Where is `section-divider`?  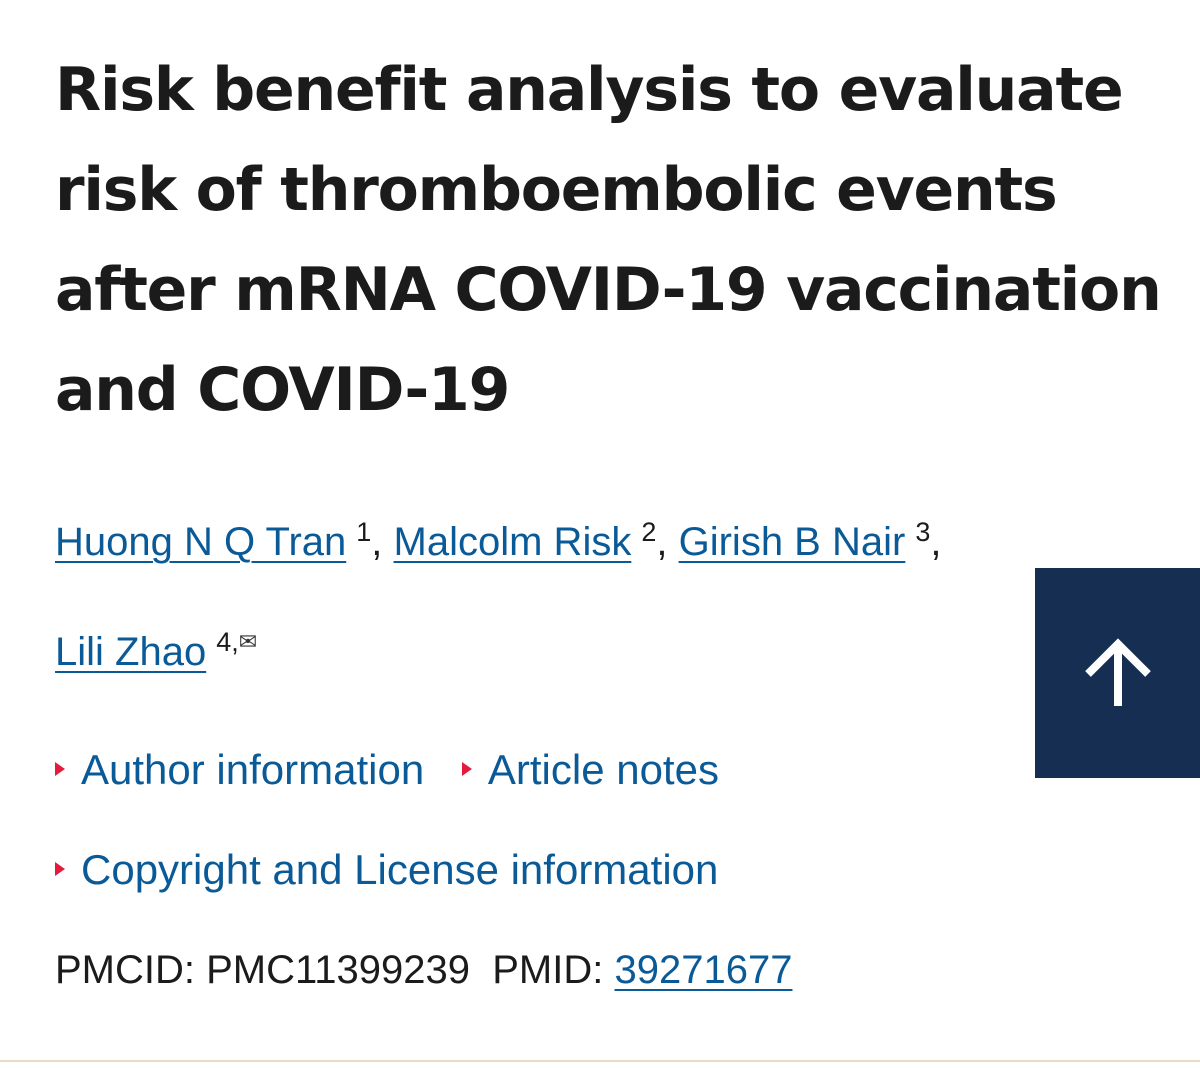
section-divider is located at coordinates (600, 1061).